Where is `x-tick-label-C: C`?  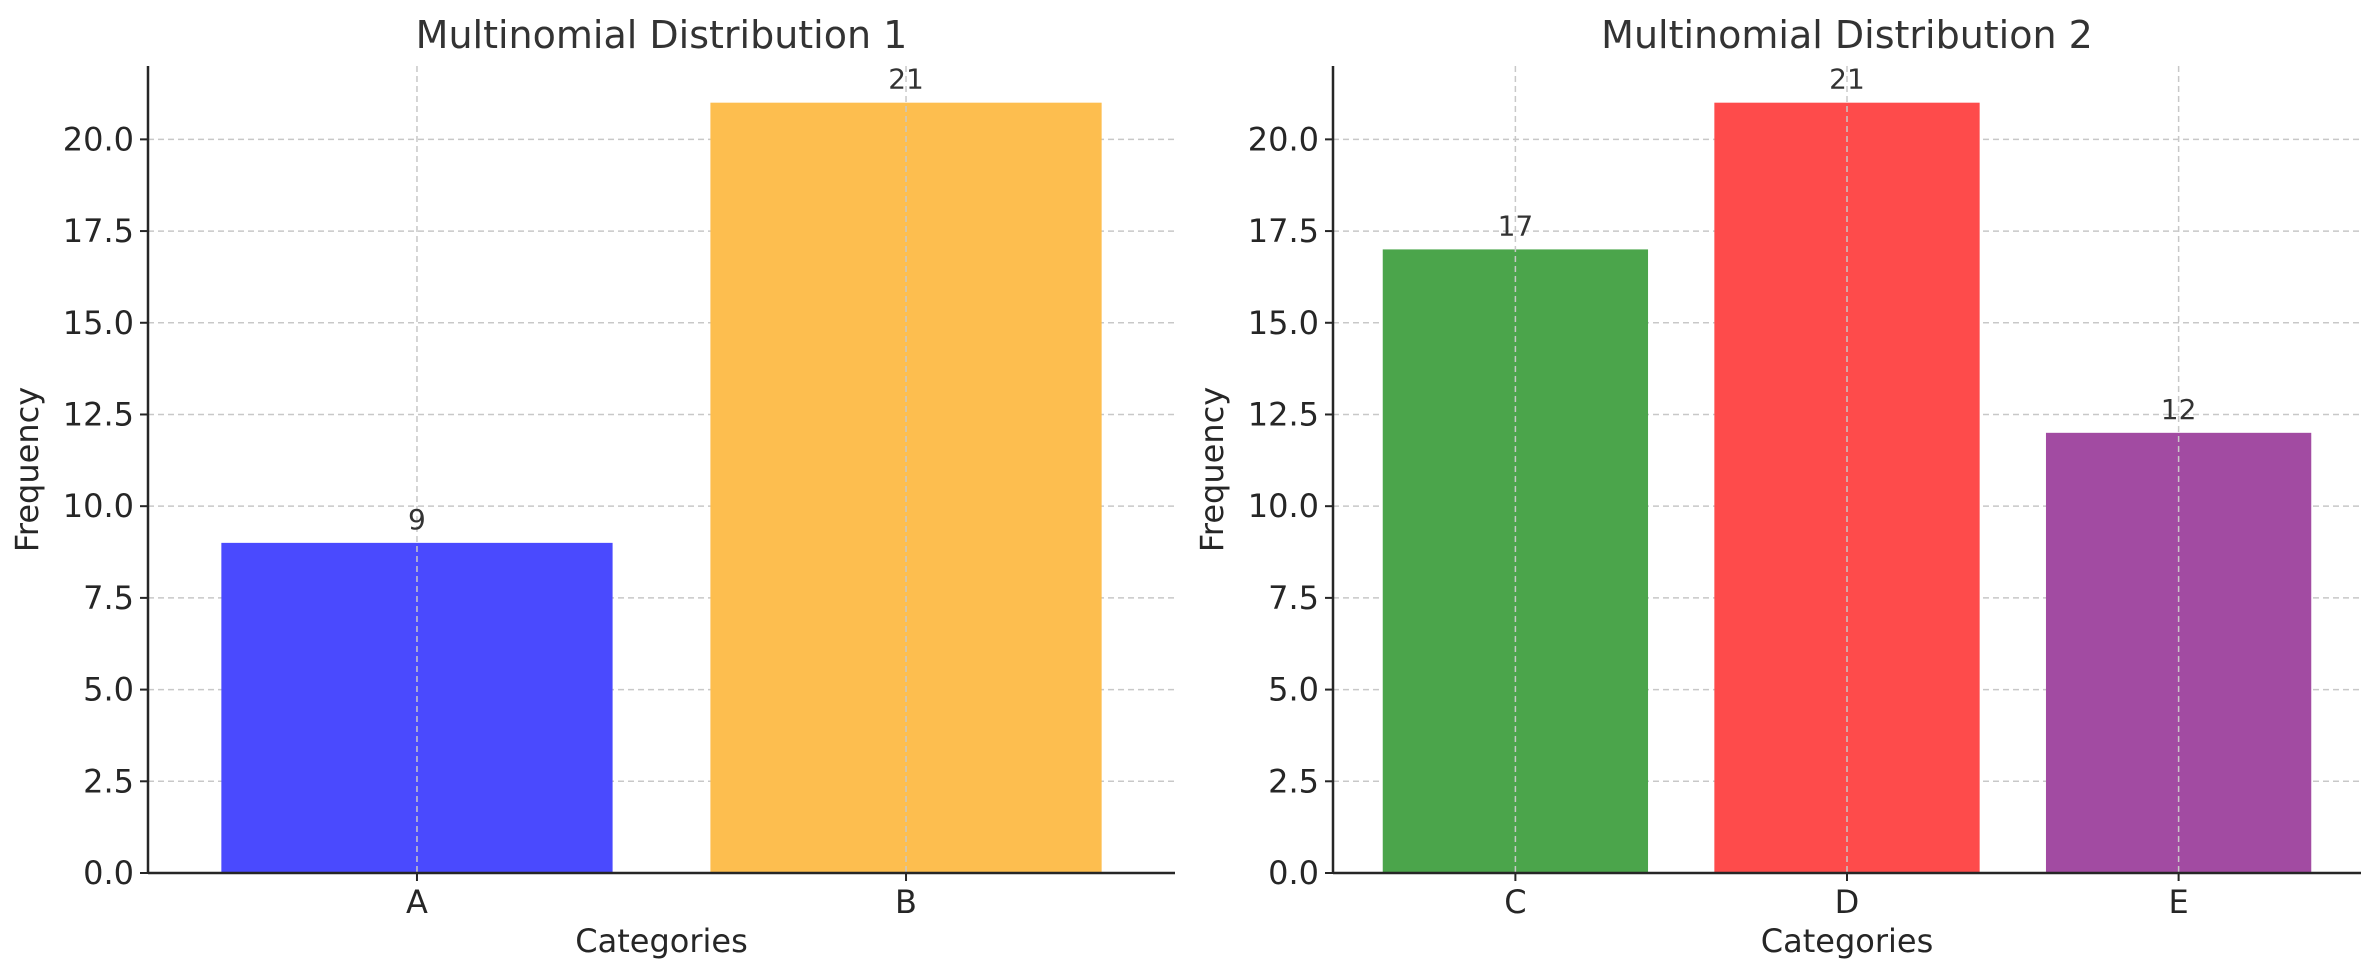
x-tick-label-C: C is located at coordinates (1515, 902).